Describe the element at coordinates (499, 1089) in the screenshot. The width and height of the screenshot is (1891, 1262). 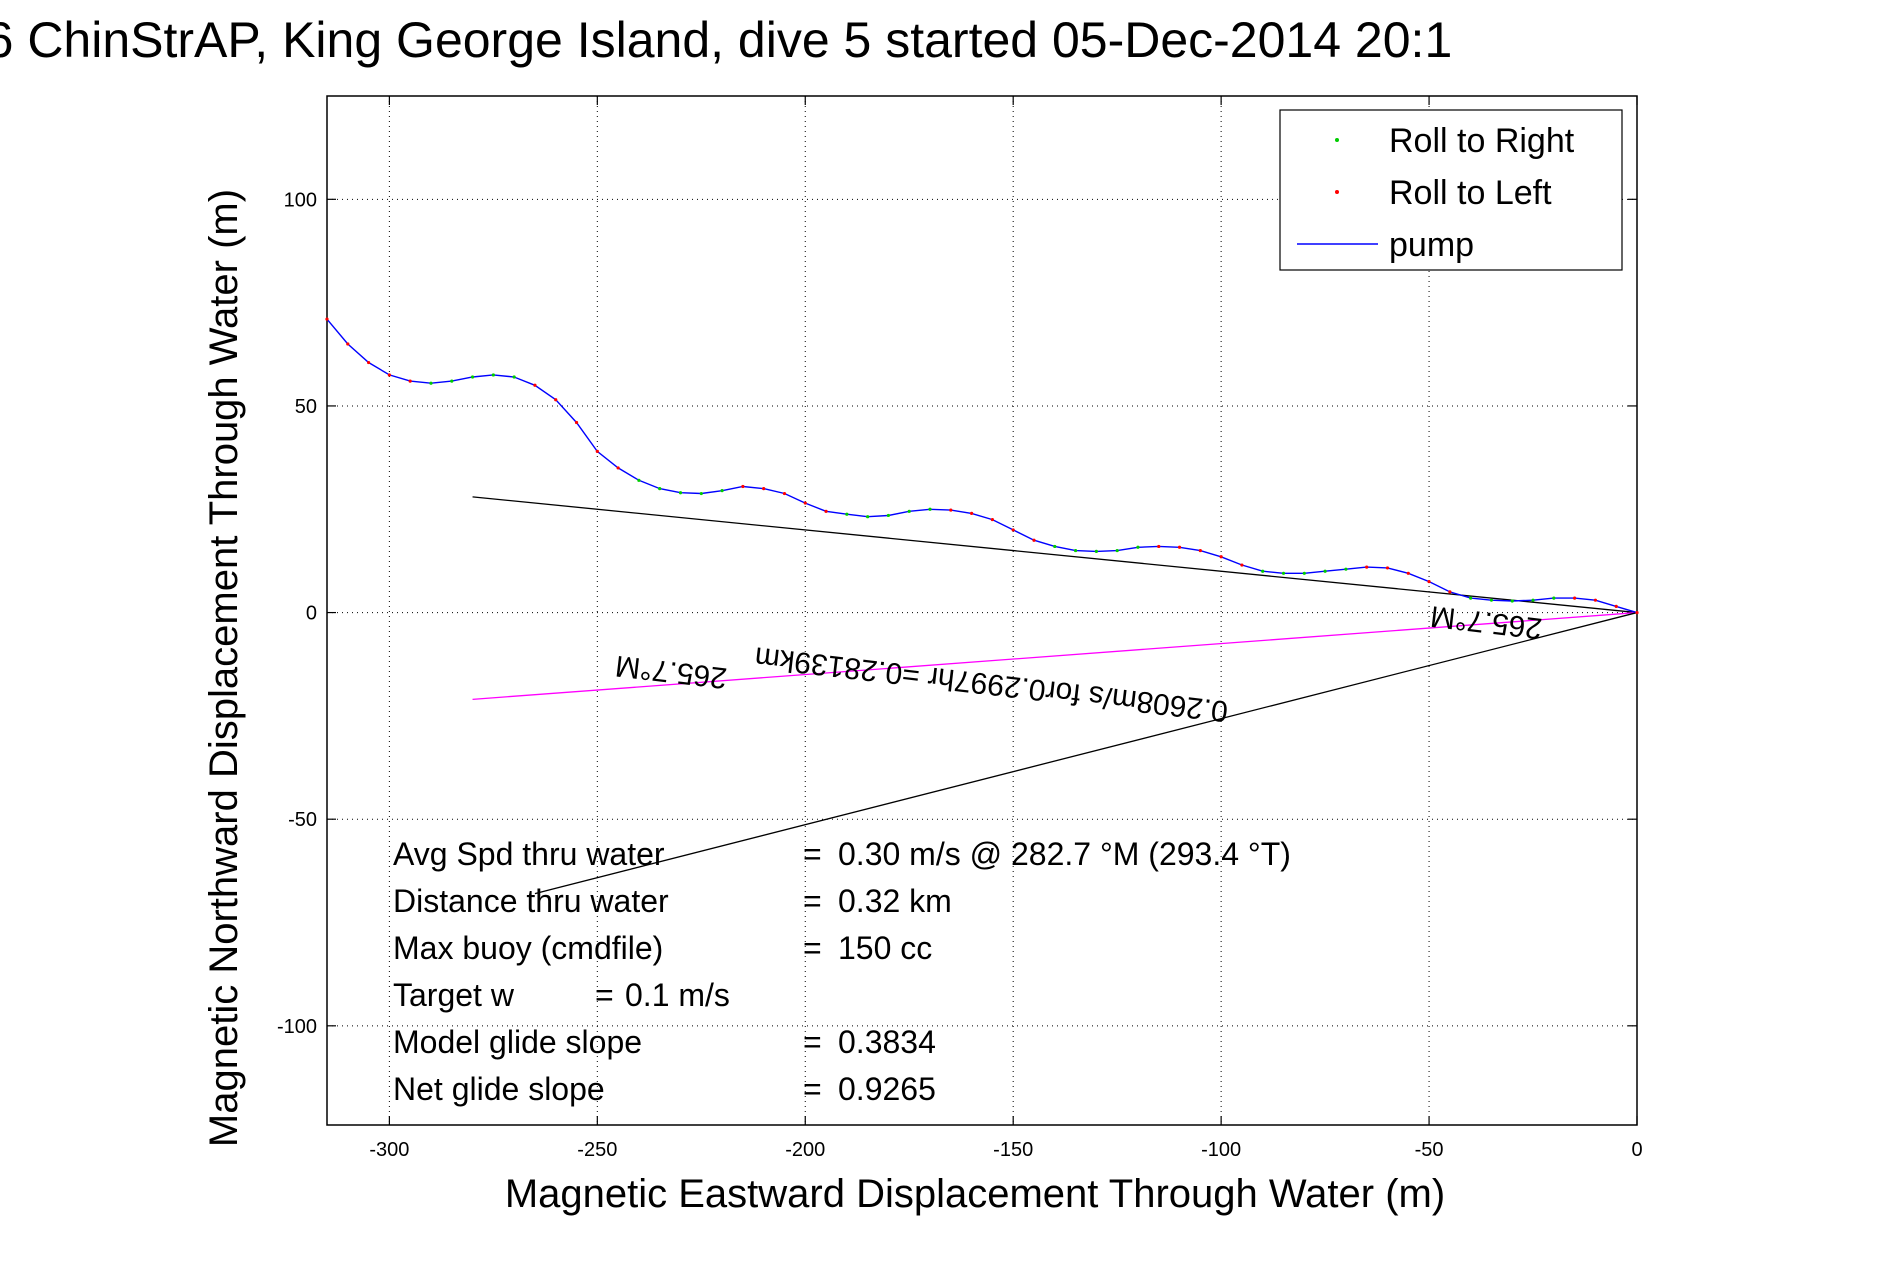
I see `stat-label: Net glide slope` at that location.